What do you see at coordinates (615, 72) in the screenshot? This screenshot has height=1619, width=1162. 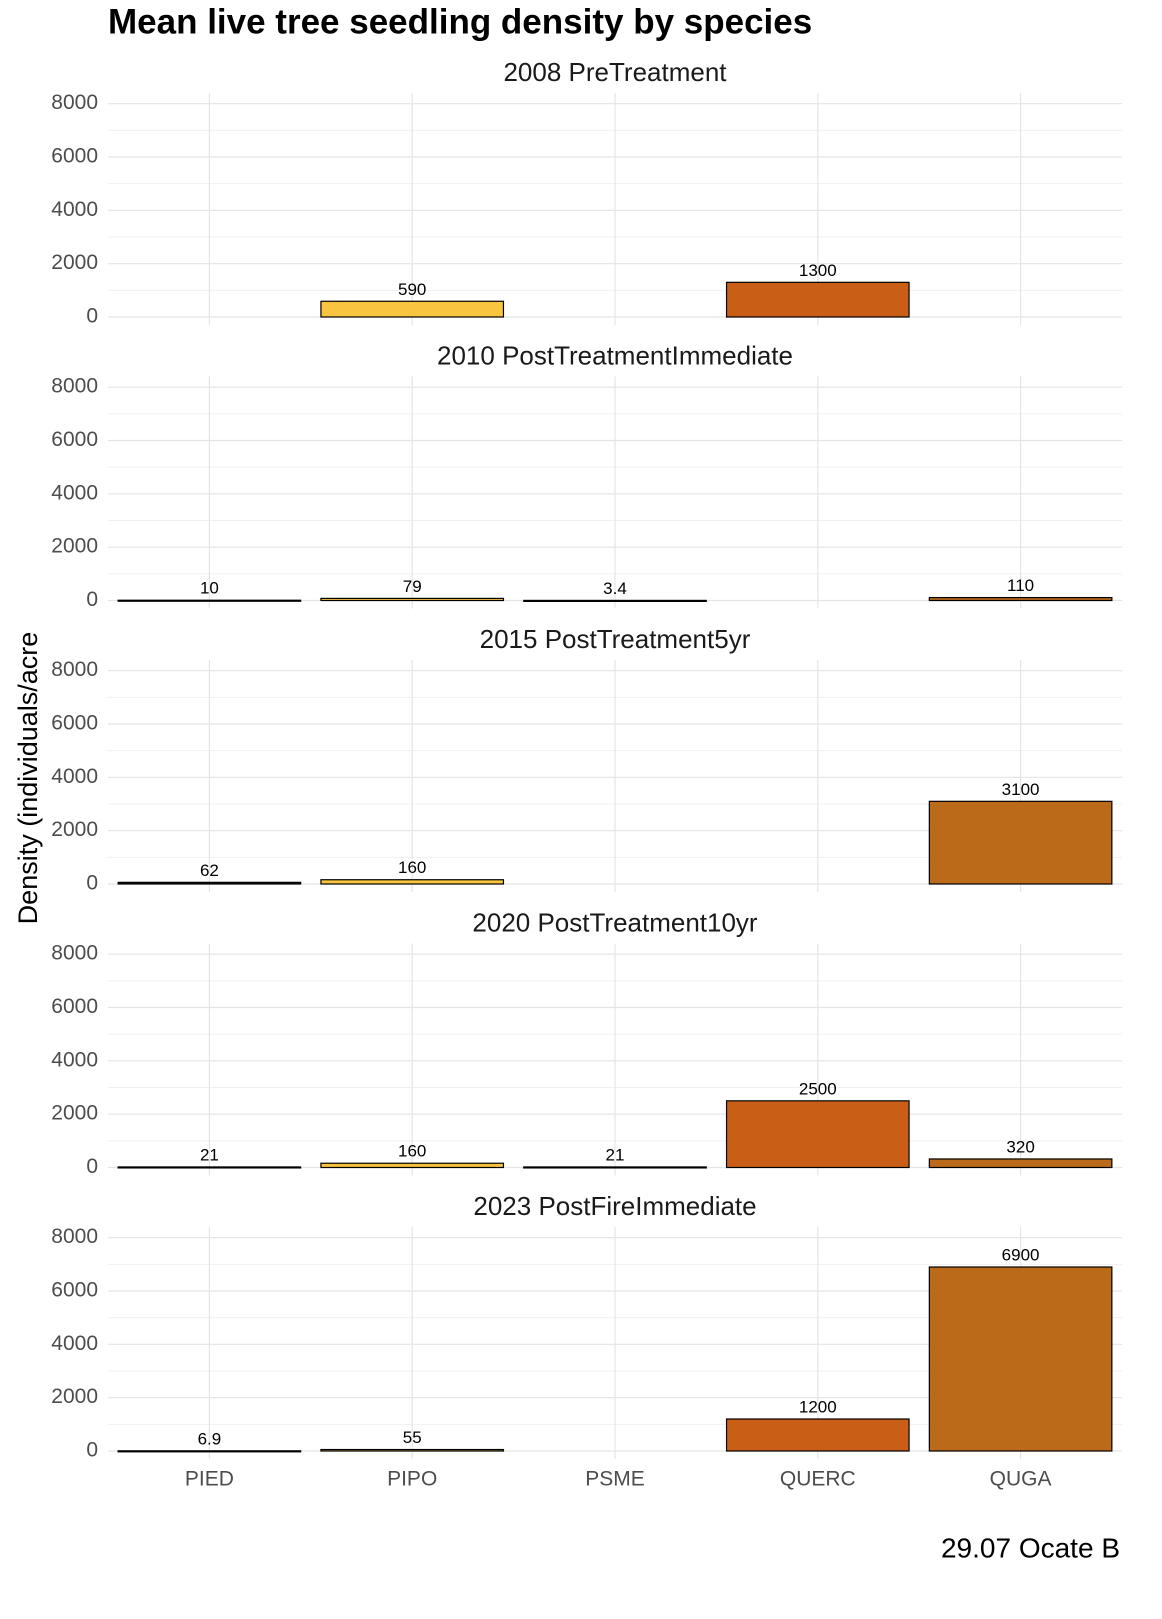 I see `facet-title: 2008 PreTreatment` at bounding box center [615, 72].